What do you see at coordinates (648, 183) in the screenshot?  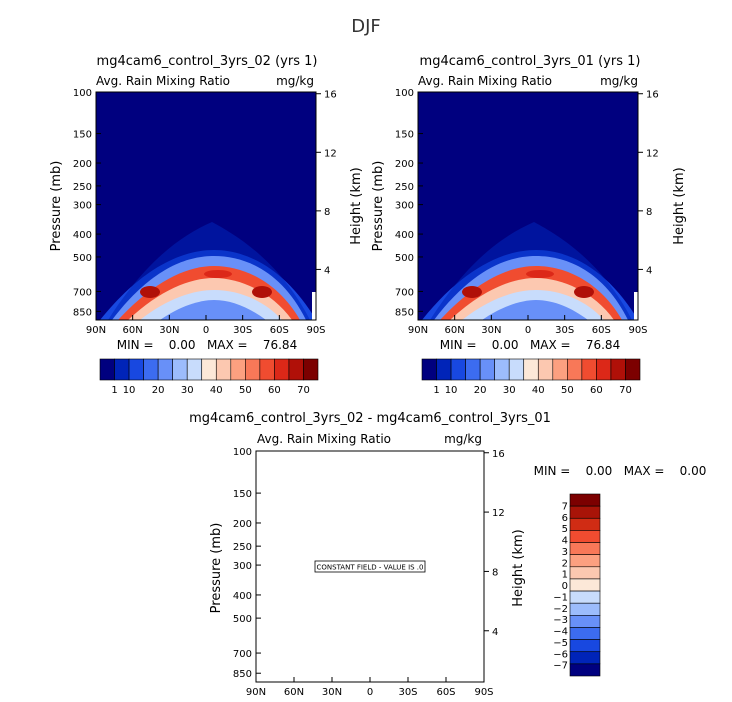 I see `panel-2-y-right-axis: 16 12 8 4` at bounding box center [648, 183].